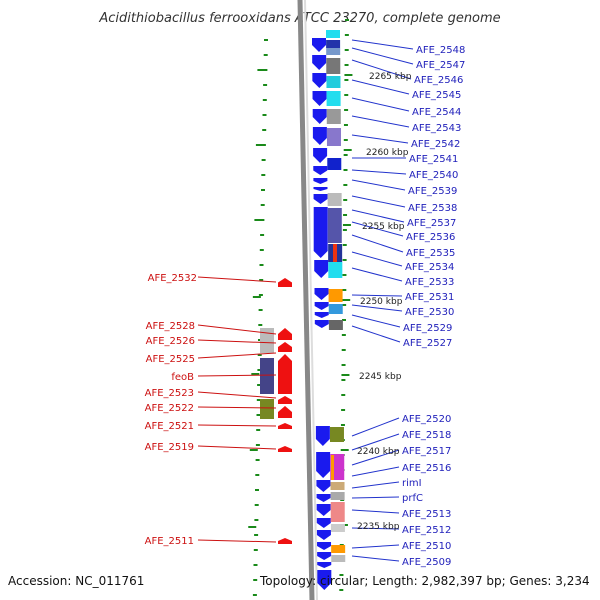 Image resolution: width=600 pixels, height=600 pixels. Describe the element at coordinates (170, 359) in the screenshot. I see `gene-label: AFE_2525` at that location.